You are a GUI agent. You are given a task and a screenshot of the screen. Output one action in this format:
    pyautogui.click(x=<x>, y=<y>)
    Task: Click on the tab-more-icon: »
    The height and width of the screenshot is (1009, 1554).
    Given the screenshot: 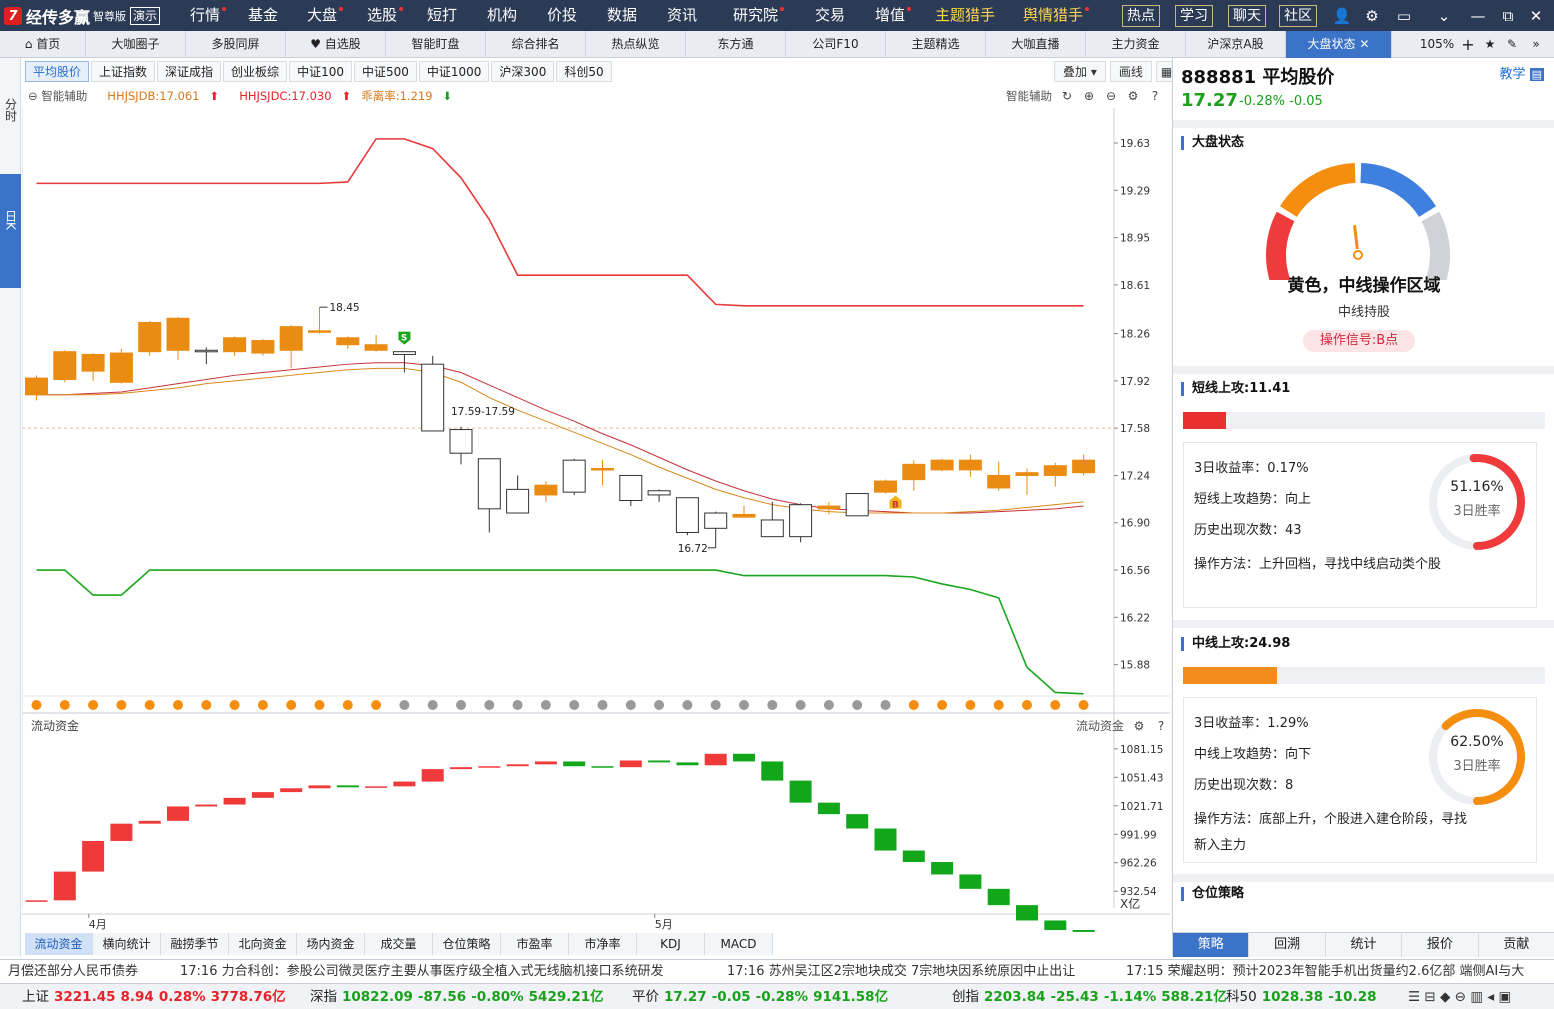 What is the action you would take?
    pyautogui.click(x=1536, y=44)
    